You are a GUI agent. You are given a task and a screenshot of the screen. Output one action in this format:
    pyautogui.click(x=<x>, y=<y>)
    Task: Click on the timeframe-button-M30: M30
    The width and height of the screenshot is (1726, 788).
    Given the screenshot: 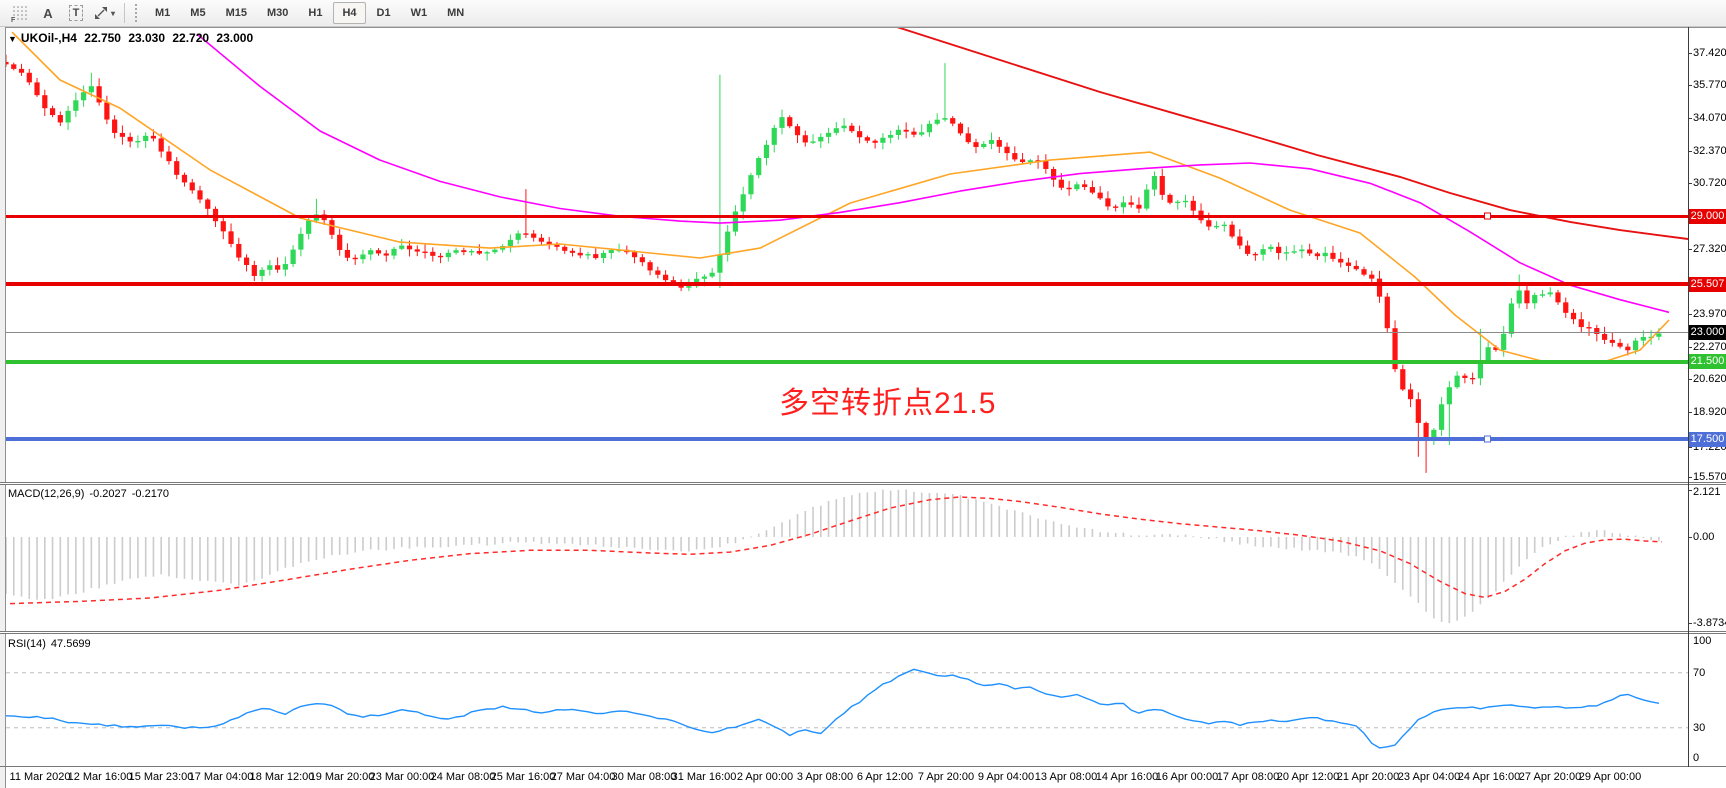 What is the action you would take?
    pyautogui.click(x=277, y=13)
    